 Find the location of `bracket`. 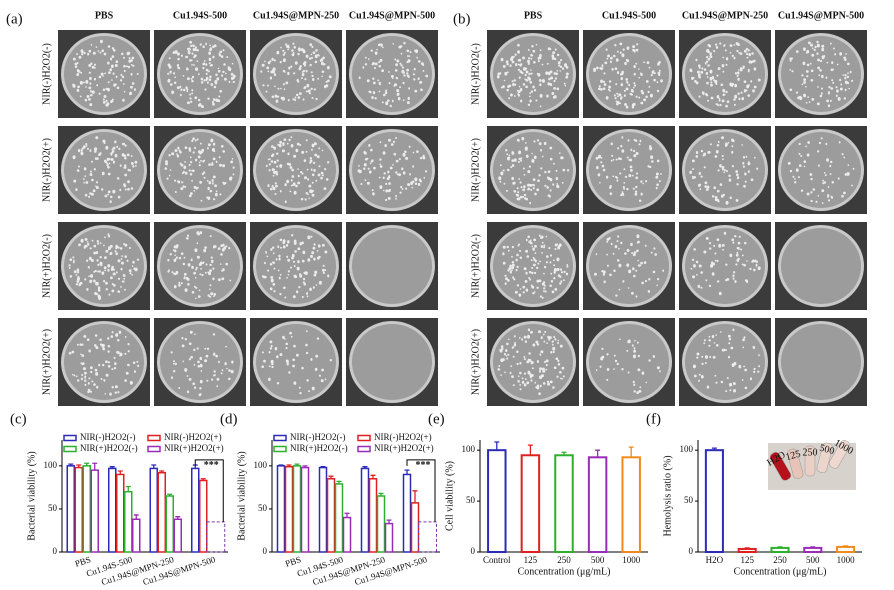

bracket is located at coordinates (421, 490).